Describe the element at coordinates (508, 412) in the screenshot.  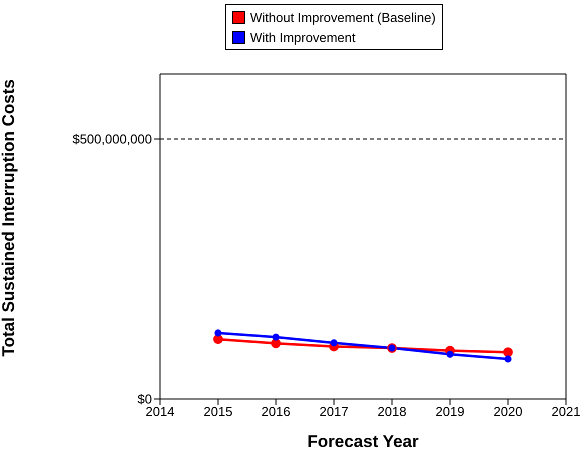
I see `x-tick-label: 2020` at that location.